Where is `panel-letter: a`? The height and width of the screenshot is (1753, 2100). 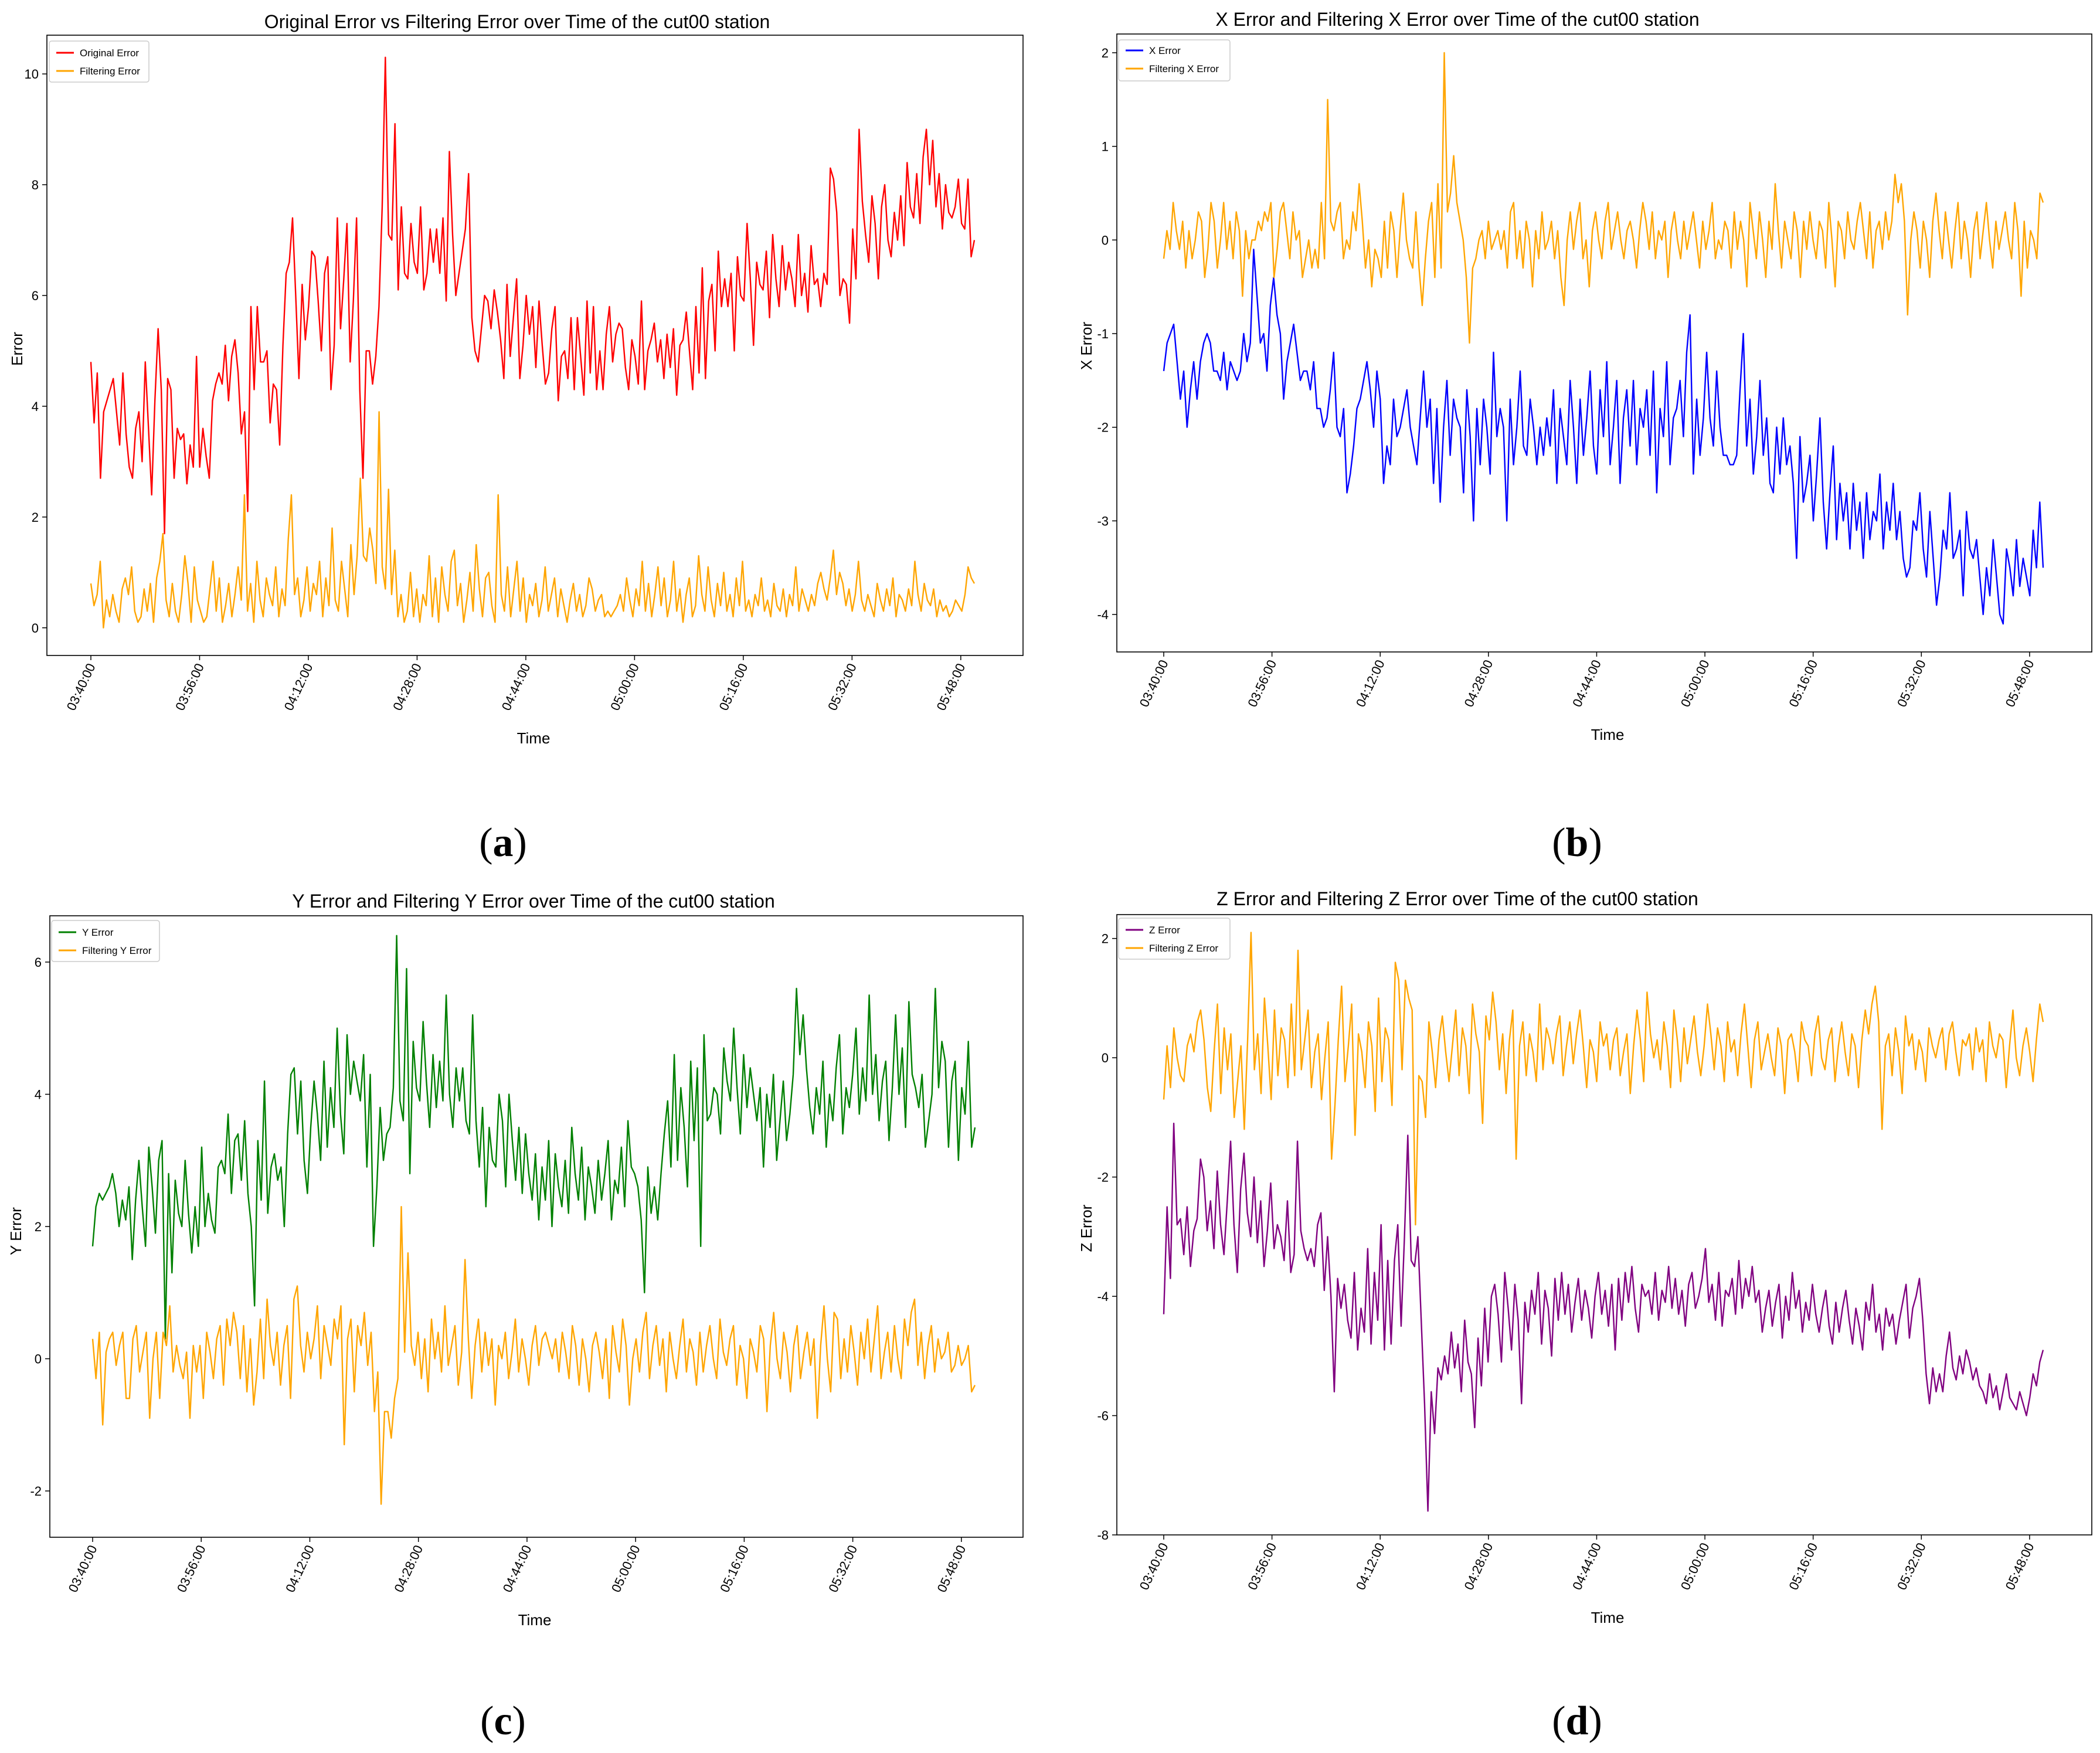
panel-letter: a is located at coordinates (503, 842).